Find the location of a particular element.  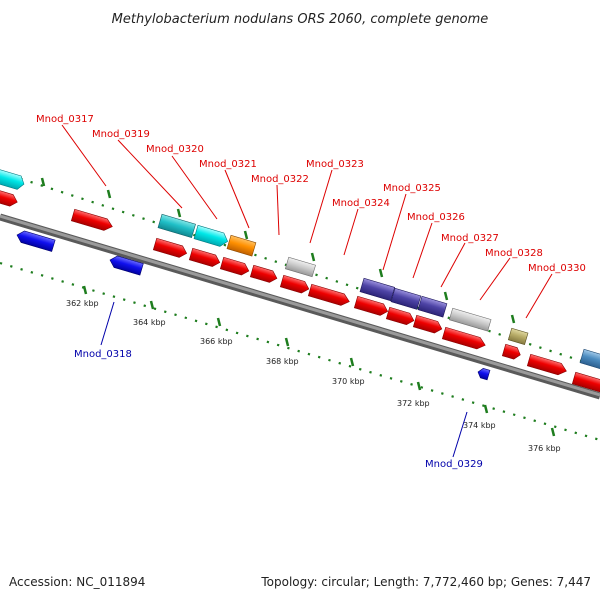

gene-label-mnod-0321: Mnod_0321 is located at coordinates (228, 164).